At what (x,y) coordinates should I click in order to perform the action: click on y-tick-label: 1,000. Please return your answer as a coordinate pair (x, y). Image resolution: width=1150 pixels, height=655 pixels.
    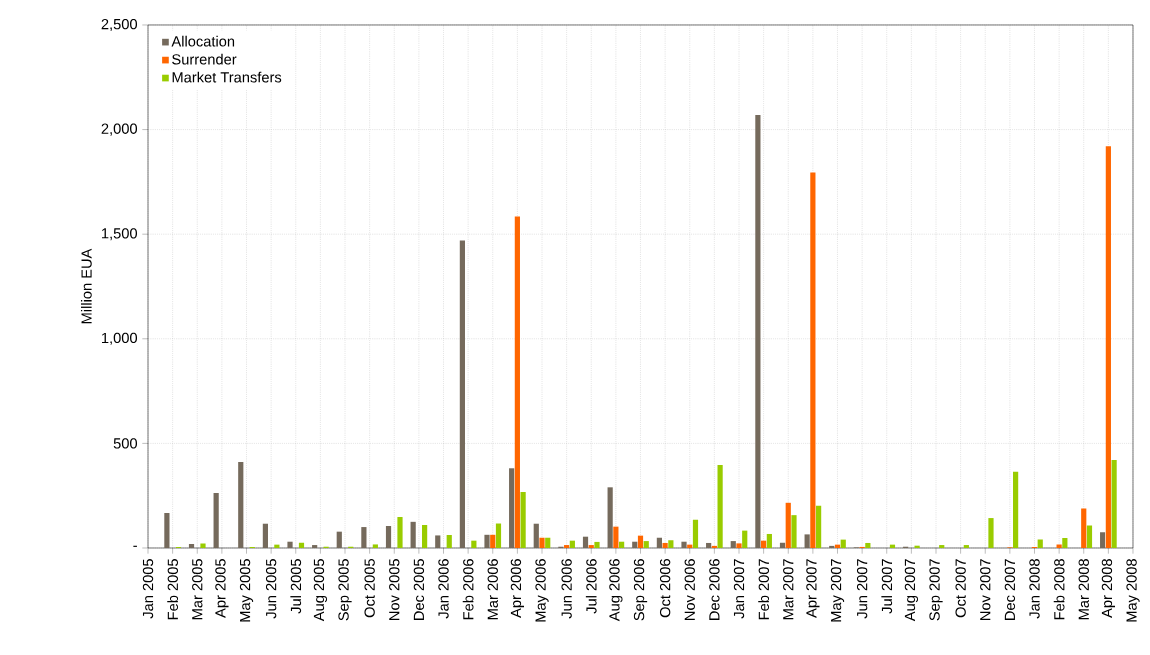
    Looking at the image, I should click on (120, 338).